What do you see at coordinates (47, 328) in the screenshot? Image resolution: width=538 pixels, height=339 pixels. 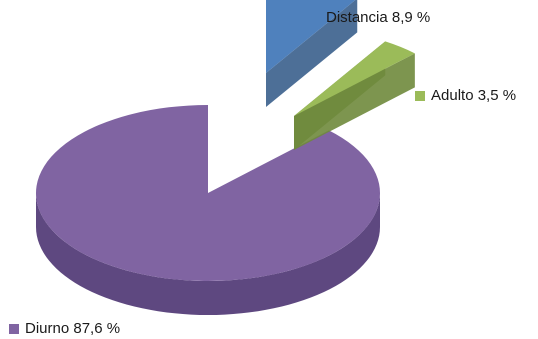 I see `legend-label-diurno: Diurno` at bounding box center [47, 328].